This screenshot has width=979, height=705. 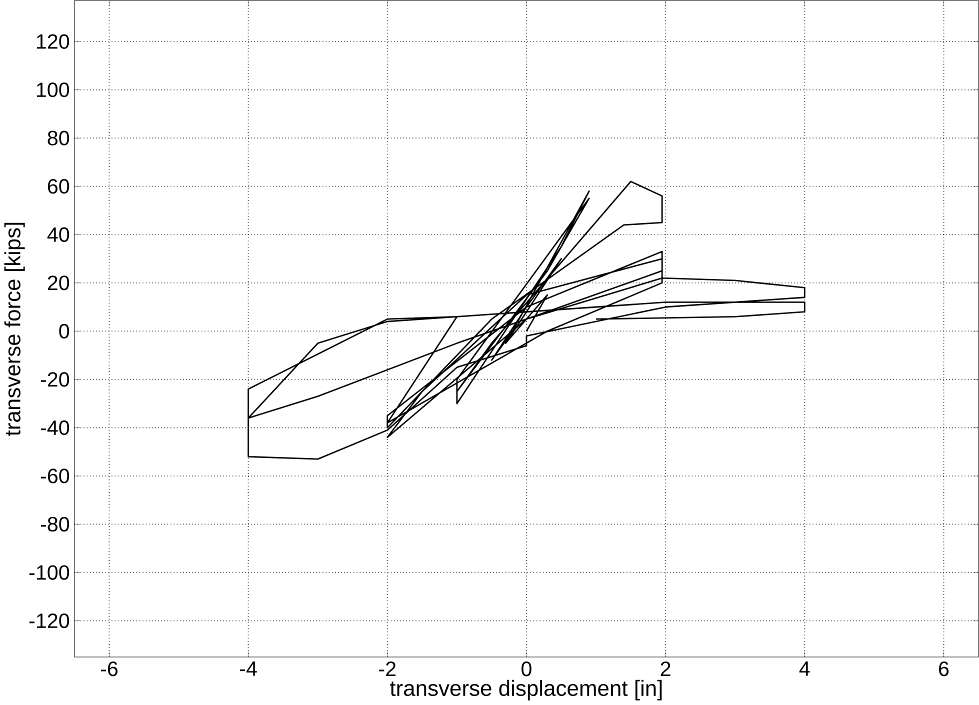 What do you see at coordinates (527, 669) in the screenshot?
I see `x-tick-label: 0` at bounding box center [527, 669].